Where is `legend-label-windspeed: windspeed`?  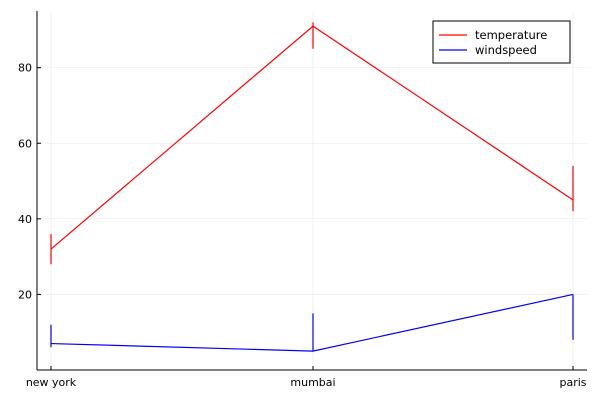 legend-label-windspeed: windspeed is located at coordinates (506, 50).